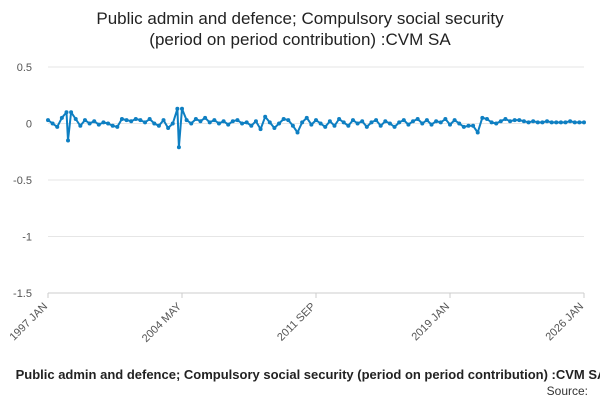 The height and width of the screenshot is (400, 600). What do you see at coordinates (315, 128) in the screenshot?
I see `series-line` at bounding box center [315, 128].